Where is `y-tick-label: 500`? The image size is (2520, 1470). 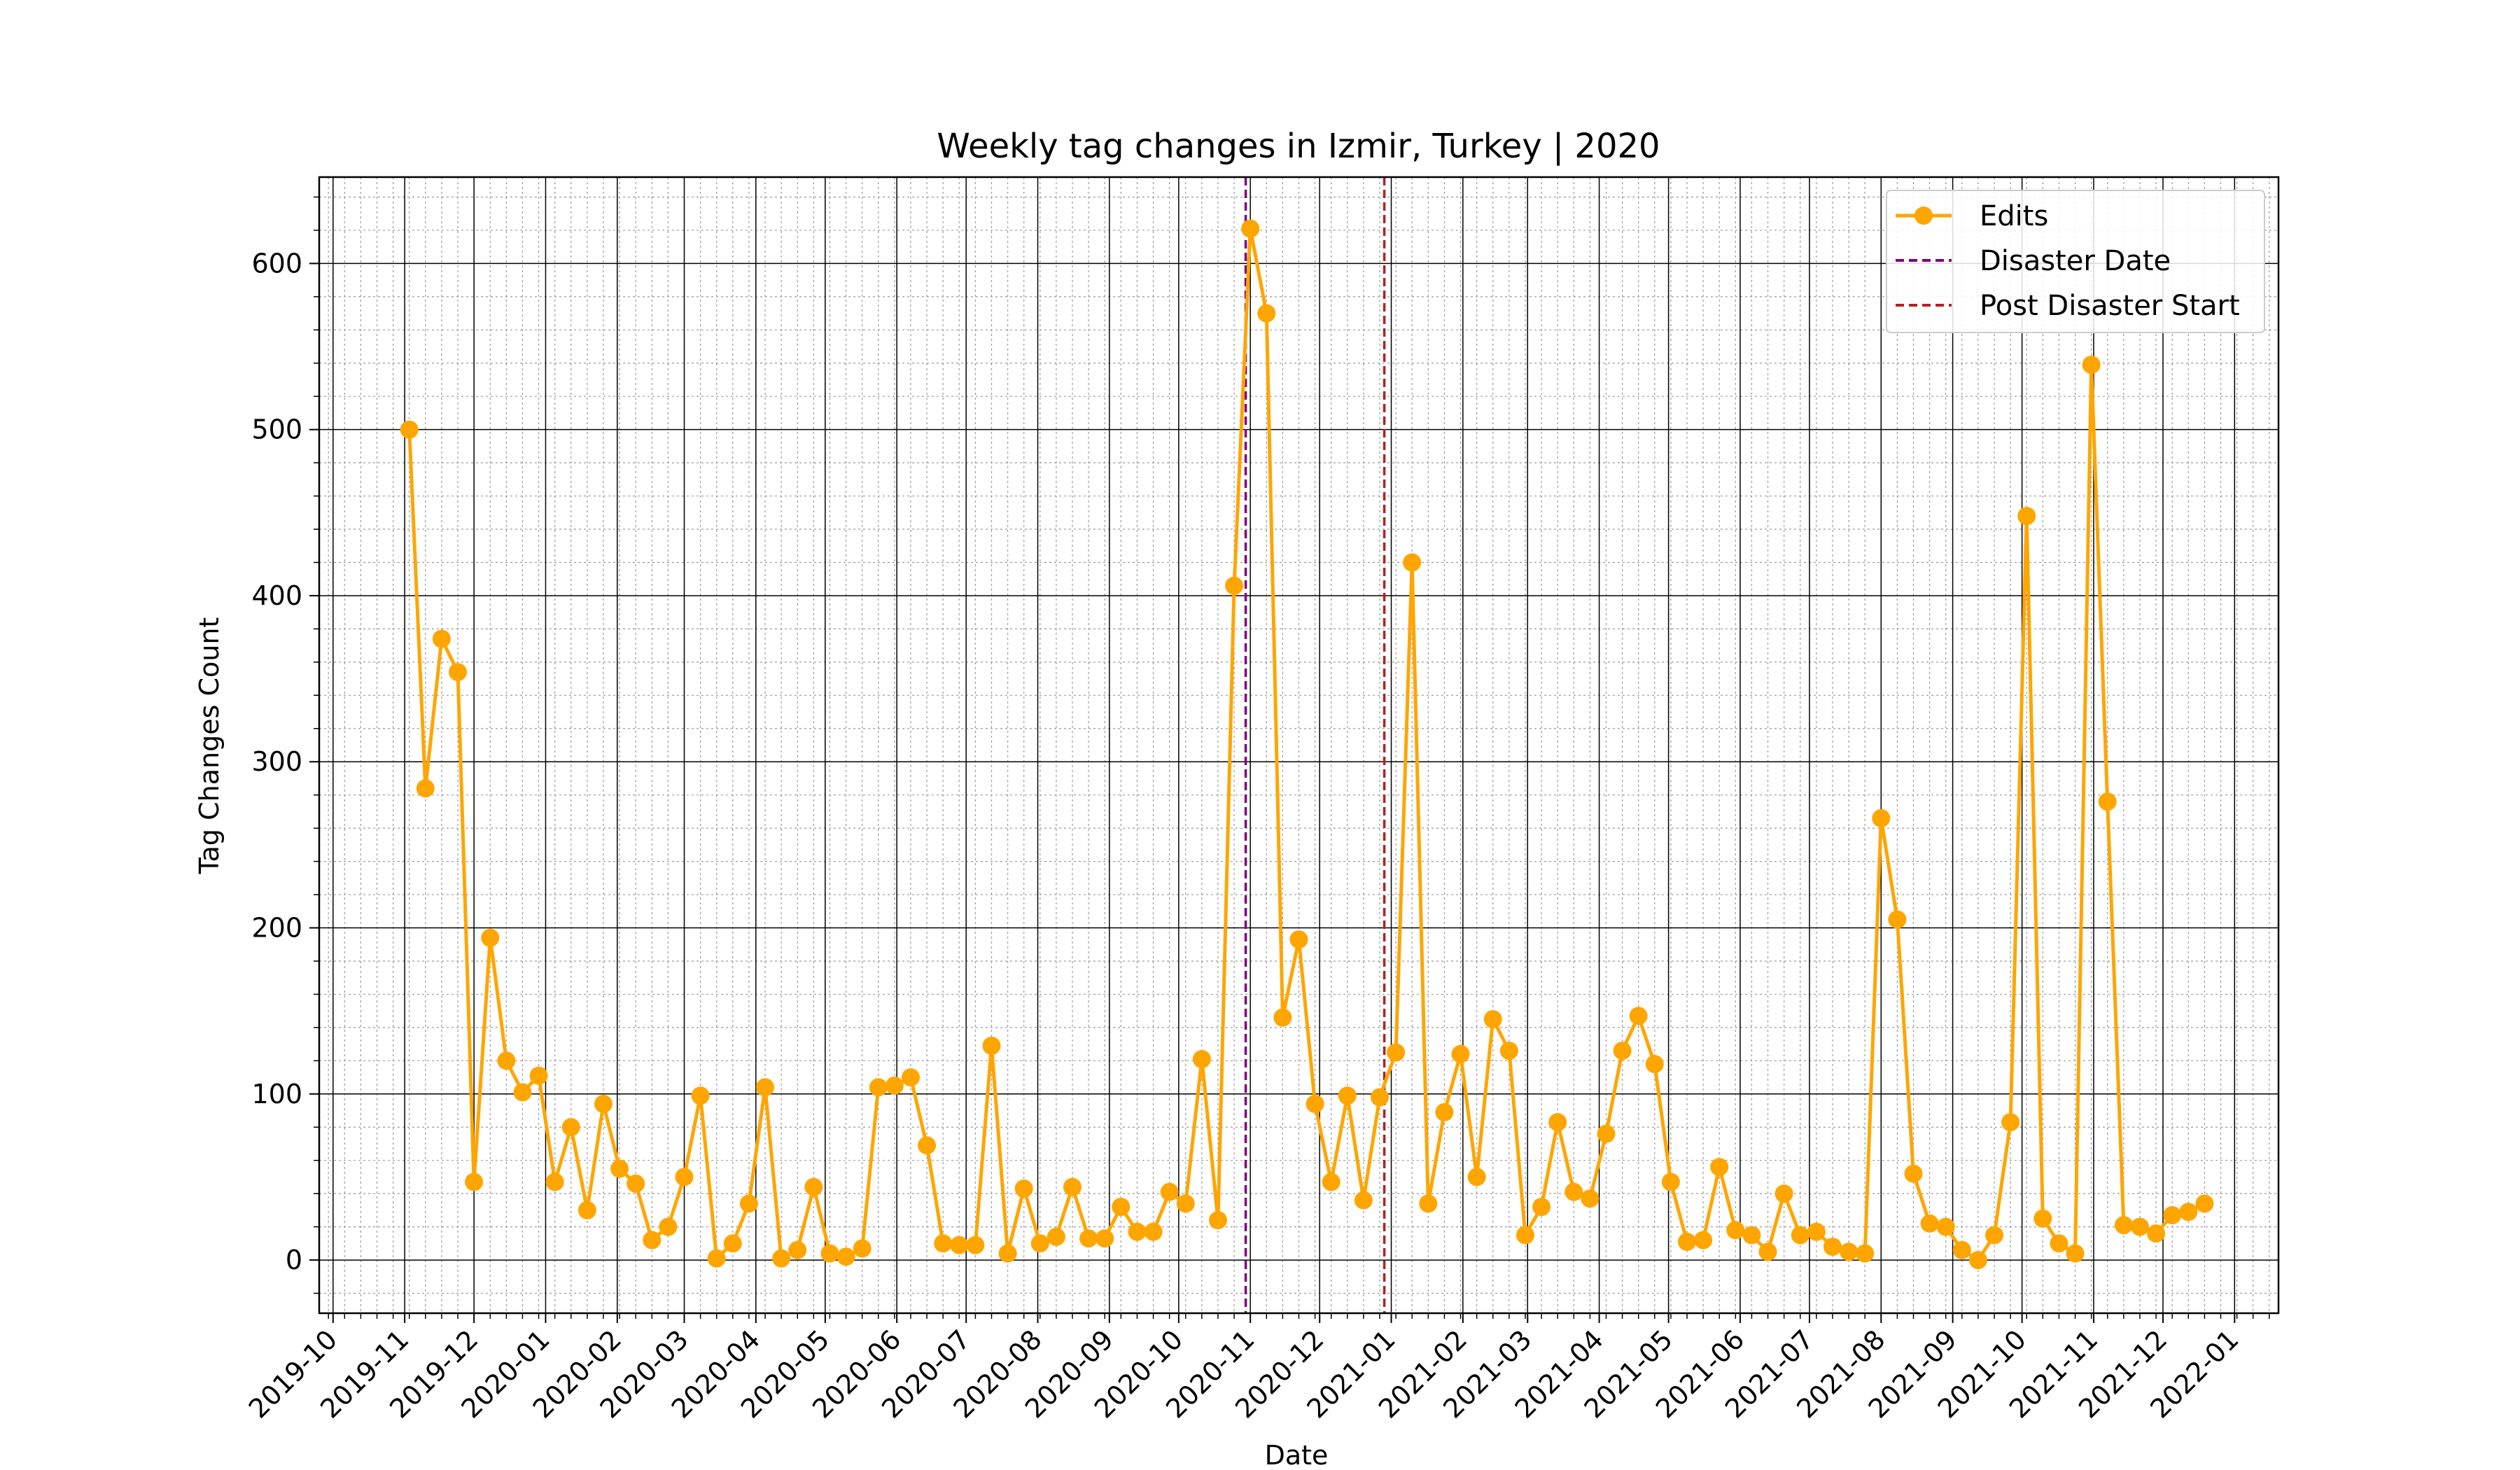
y-tick-label: 500 is located at coordinates (276, 429).